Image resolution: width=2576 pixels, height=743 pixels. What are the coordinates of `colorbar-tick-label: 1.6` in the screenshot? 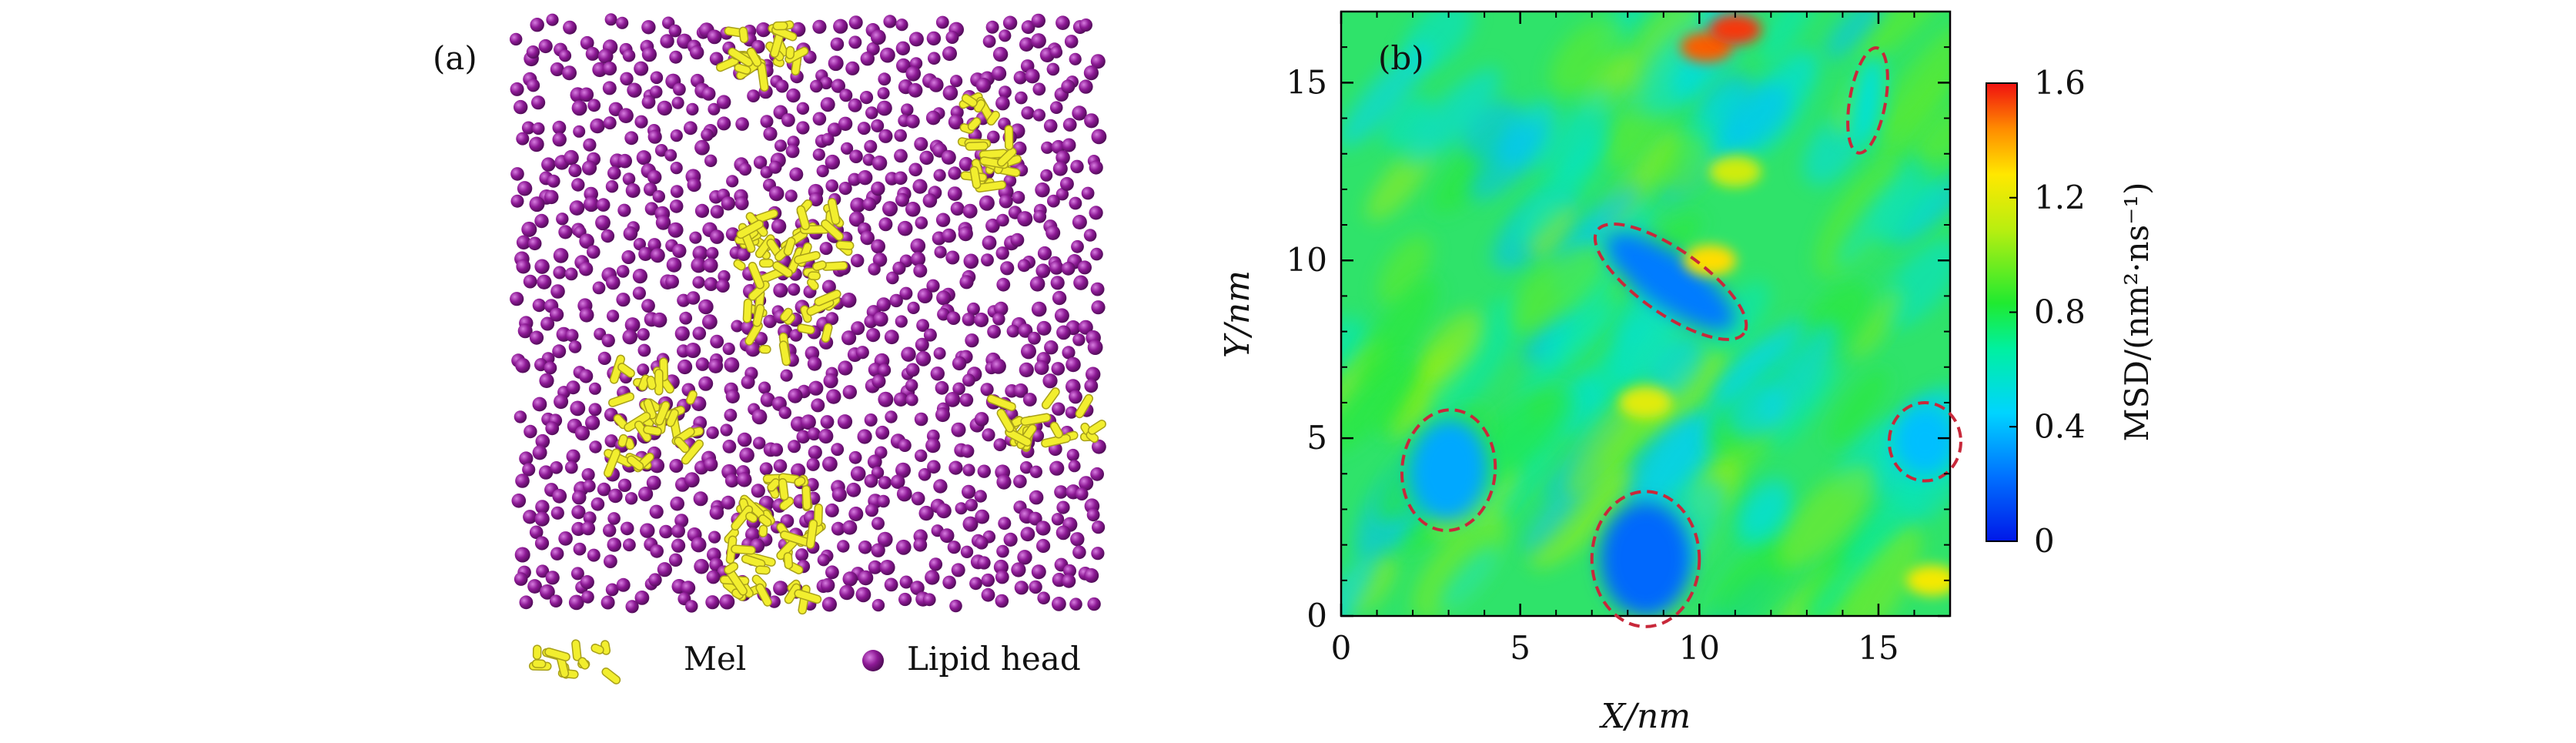 It's located at (2060, 83).